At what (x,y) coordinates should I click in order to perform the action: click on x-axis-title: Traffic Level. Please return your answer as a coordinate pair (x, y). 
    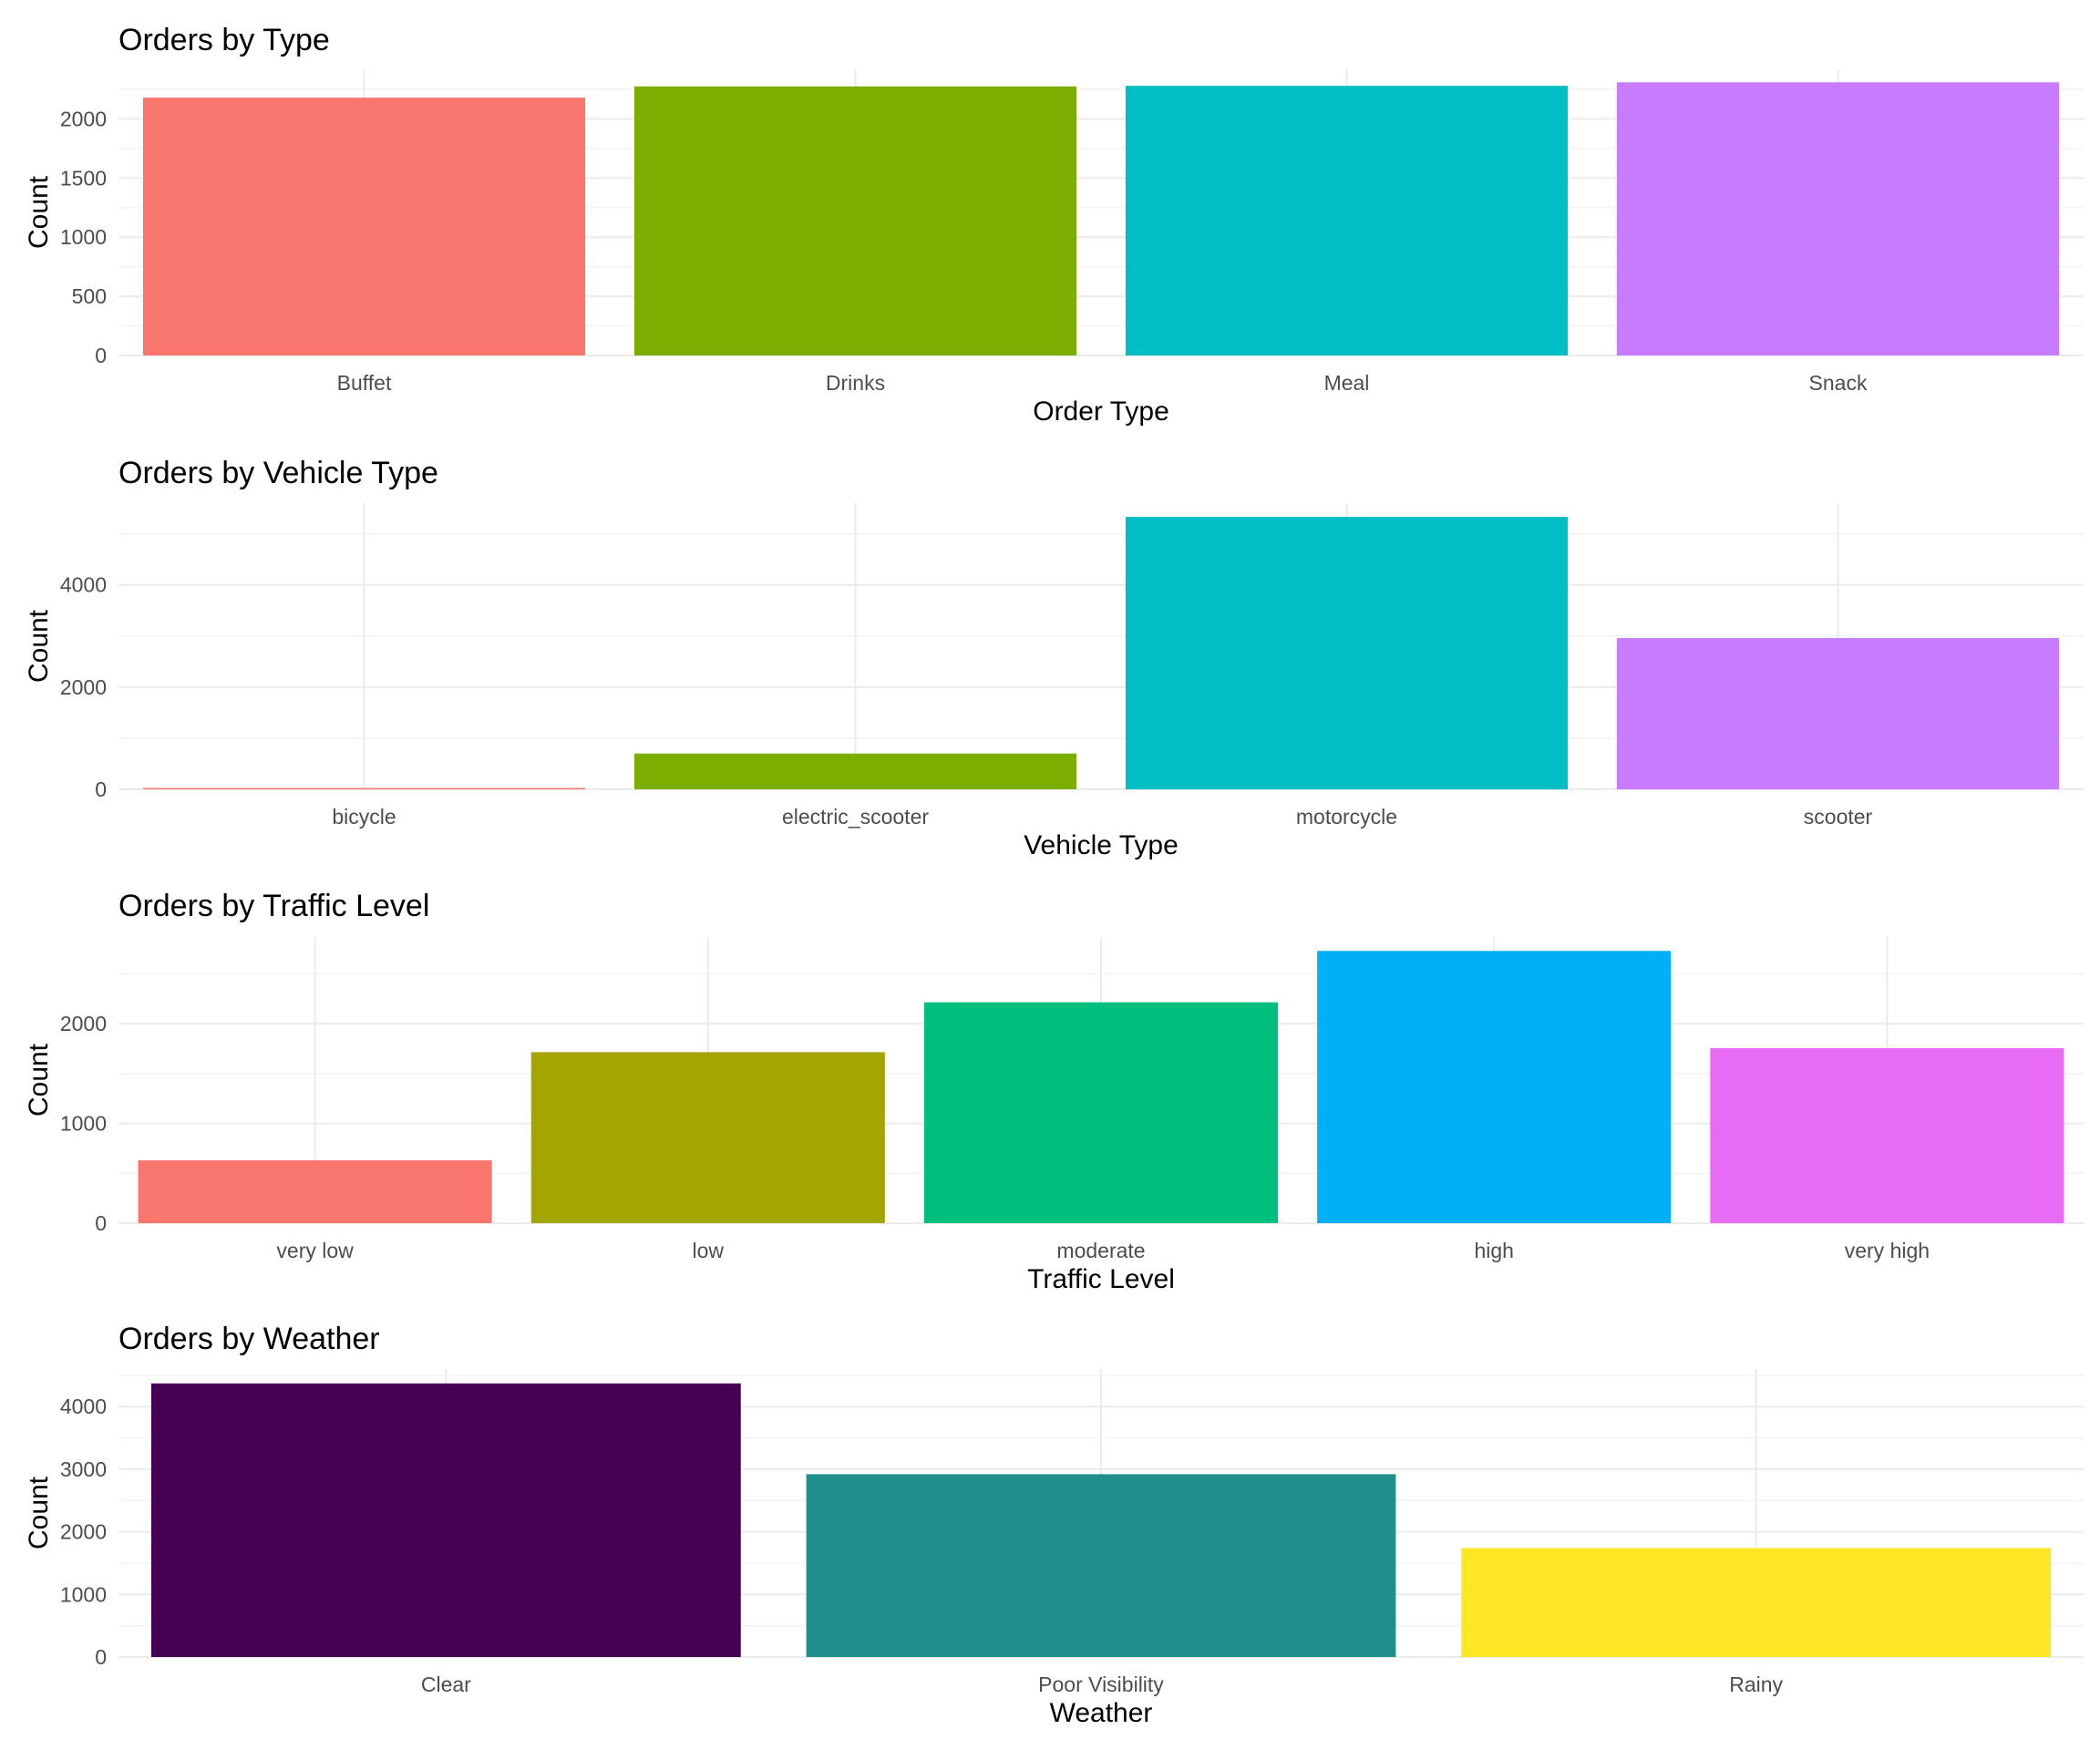
    Looking at the image, I should click on (1101, 1279).